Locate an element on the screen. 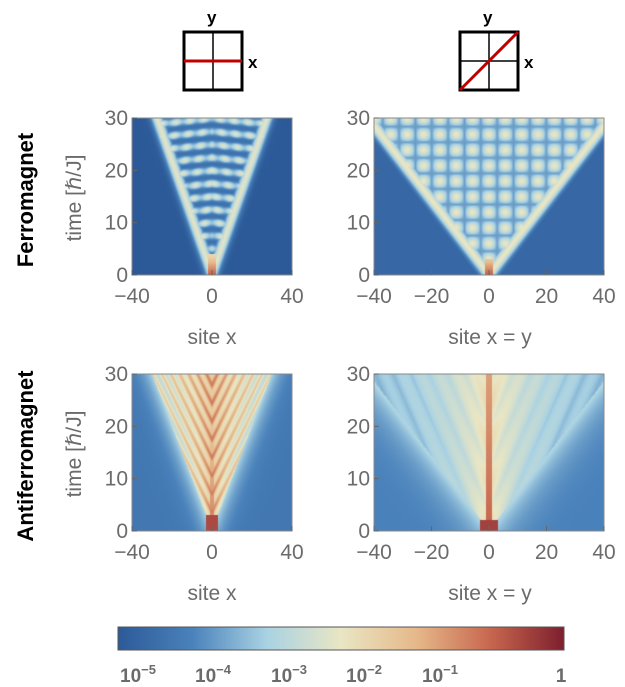 This screenshot has height=687, width=625. direction-icon-x: y x is located at coordinates (220, 50).